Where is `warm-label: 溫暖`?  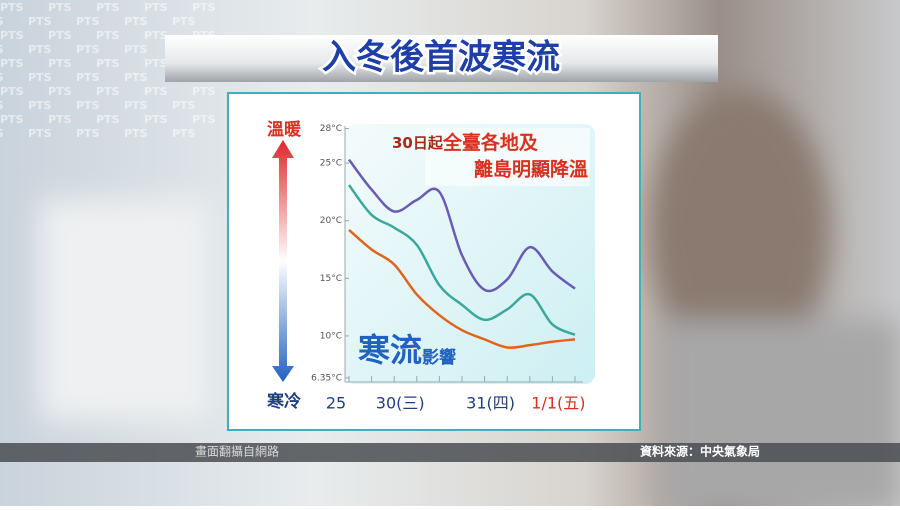
warm-label: 溫暖 is located at coordinates (284, 129).